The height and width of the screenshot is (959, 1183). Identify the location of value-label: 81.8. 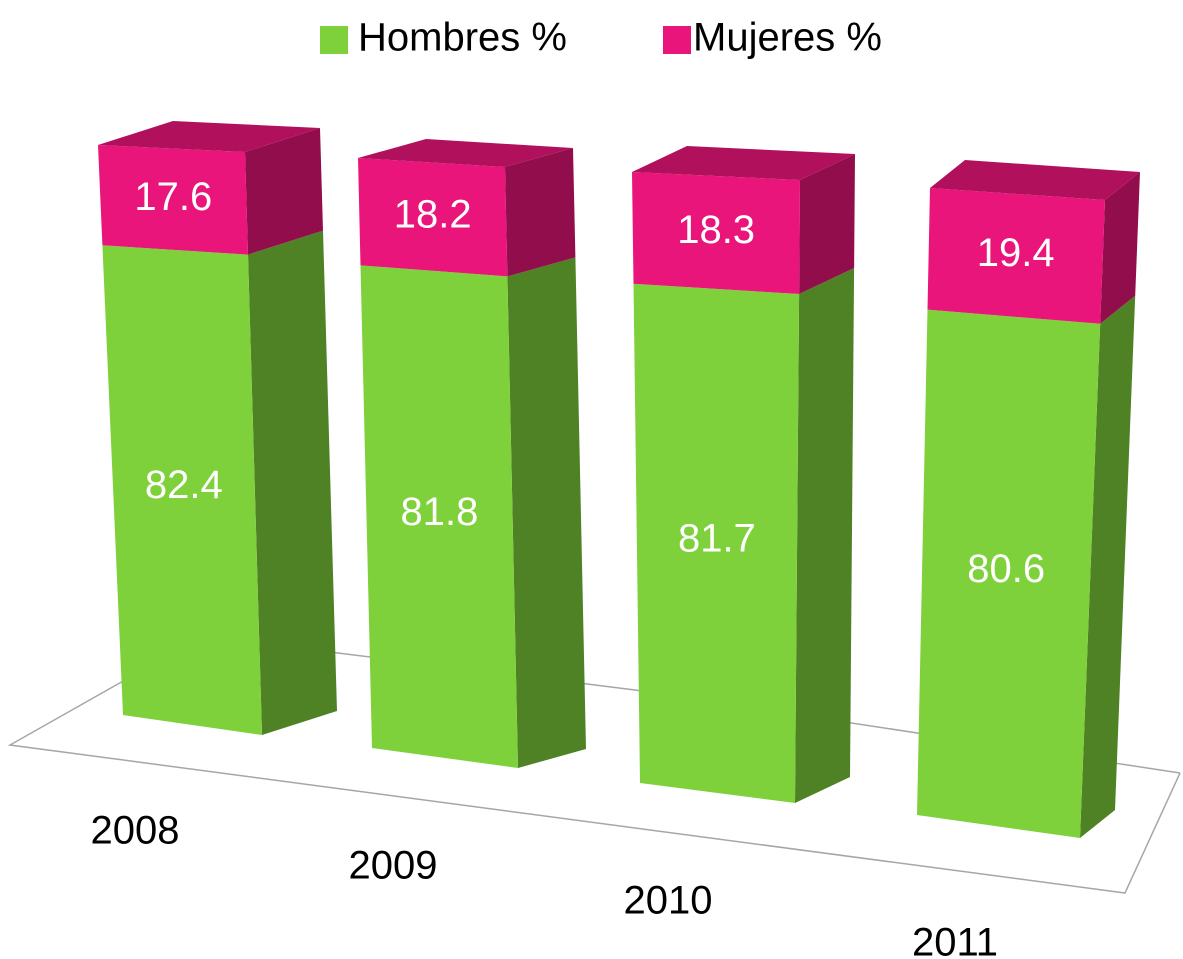
(440, 512).